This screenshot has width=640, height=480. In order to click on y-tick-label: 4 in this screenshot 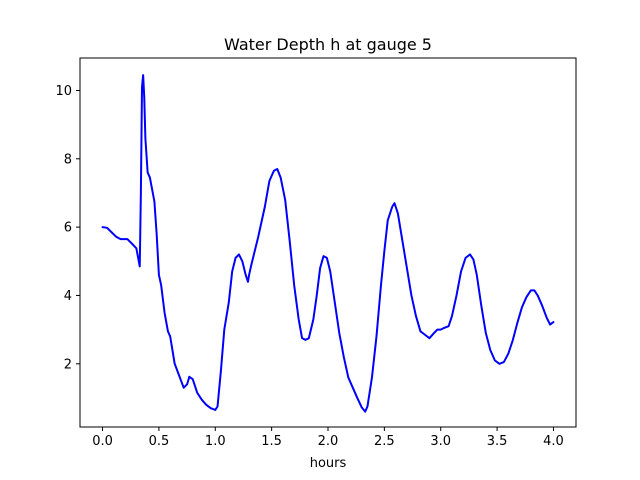, I will do `click(68, 296)`.